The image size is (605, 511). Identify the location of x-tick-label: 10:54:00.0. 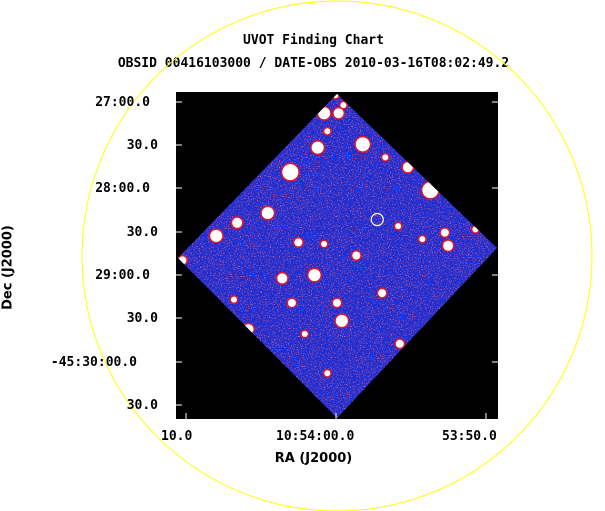
(315, 436).